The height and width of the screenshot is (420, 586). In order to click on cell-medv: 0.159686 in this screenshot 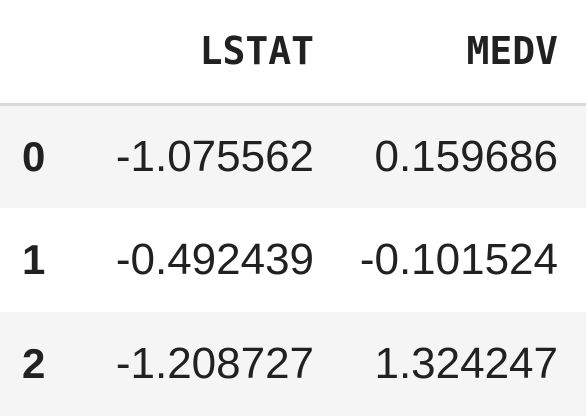, I will do `click(466, 156)`.